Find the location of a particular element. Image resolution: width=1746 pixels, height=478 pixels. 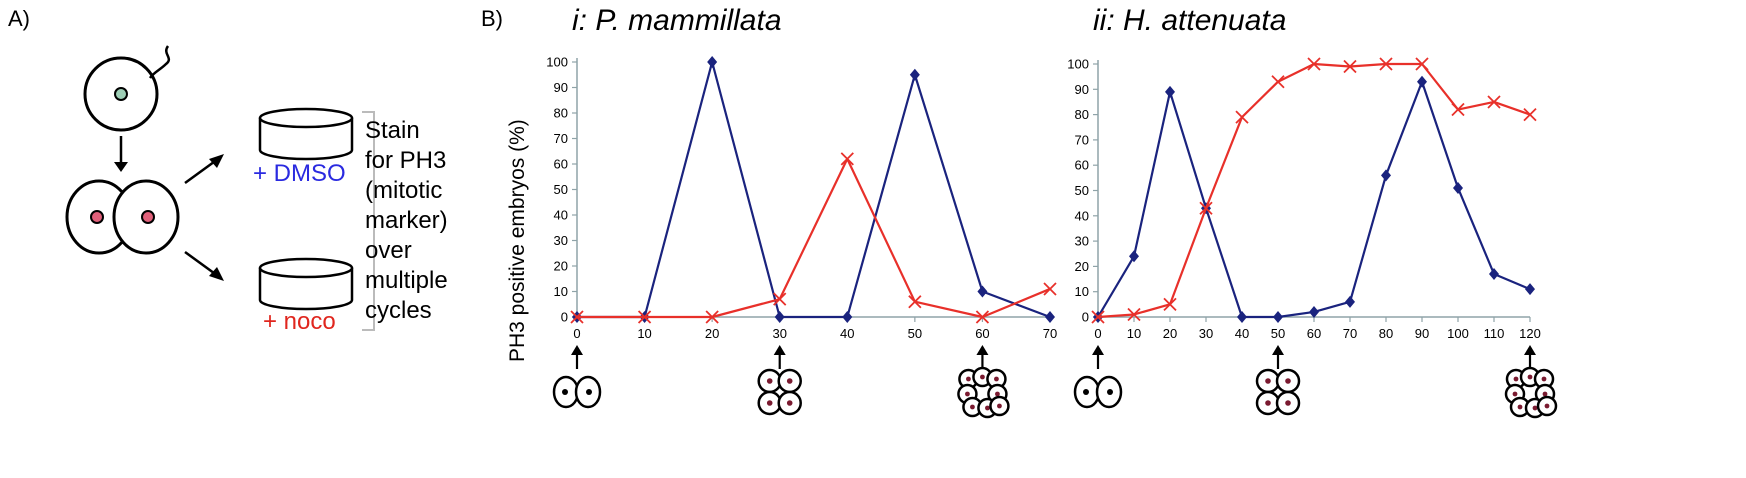

schematic-diagram is located at coordinates (220, 188).